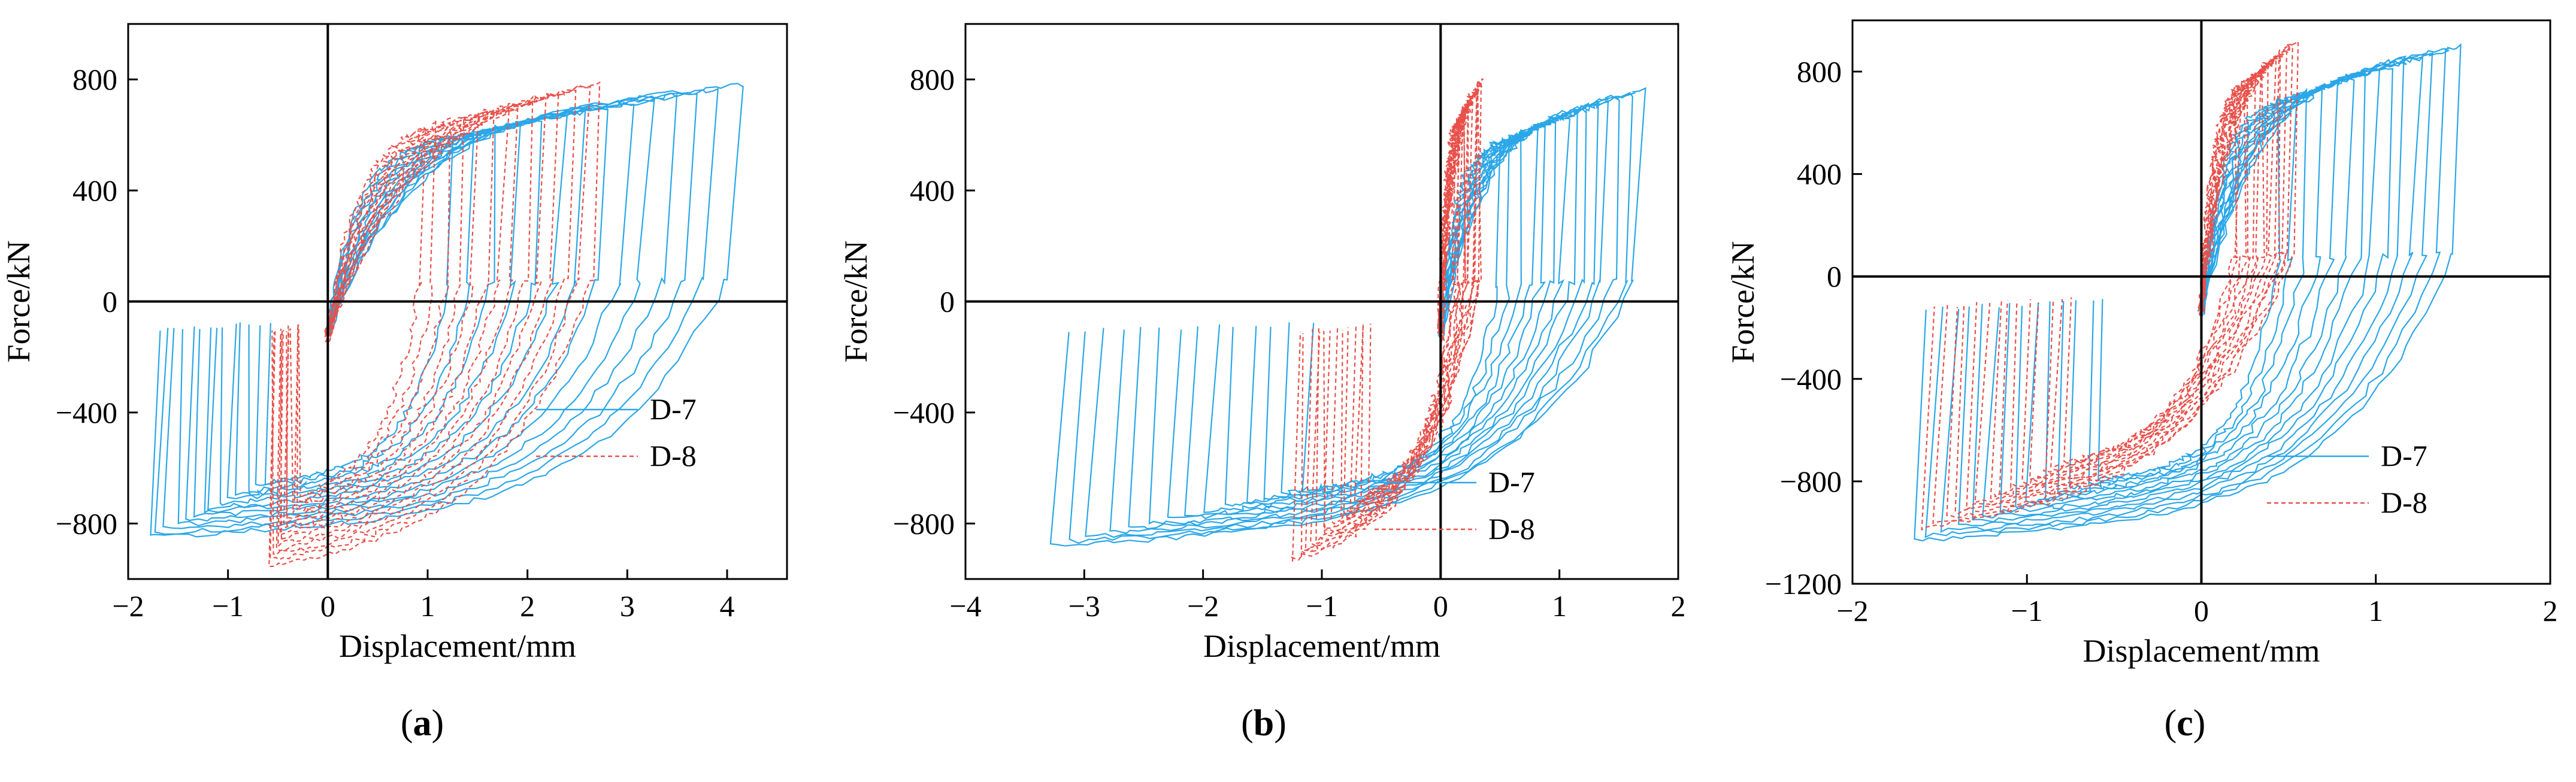 The width and height of the screenshot is (2576, 782). Describe the element at coordinates (422, 723) in the screenshot. I see `panel-label-a: (a)` at that location.